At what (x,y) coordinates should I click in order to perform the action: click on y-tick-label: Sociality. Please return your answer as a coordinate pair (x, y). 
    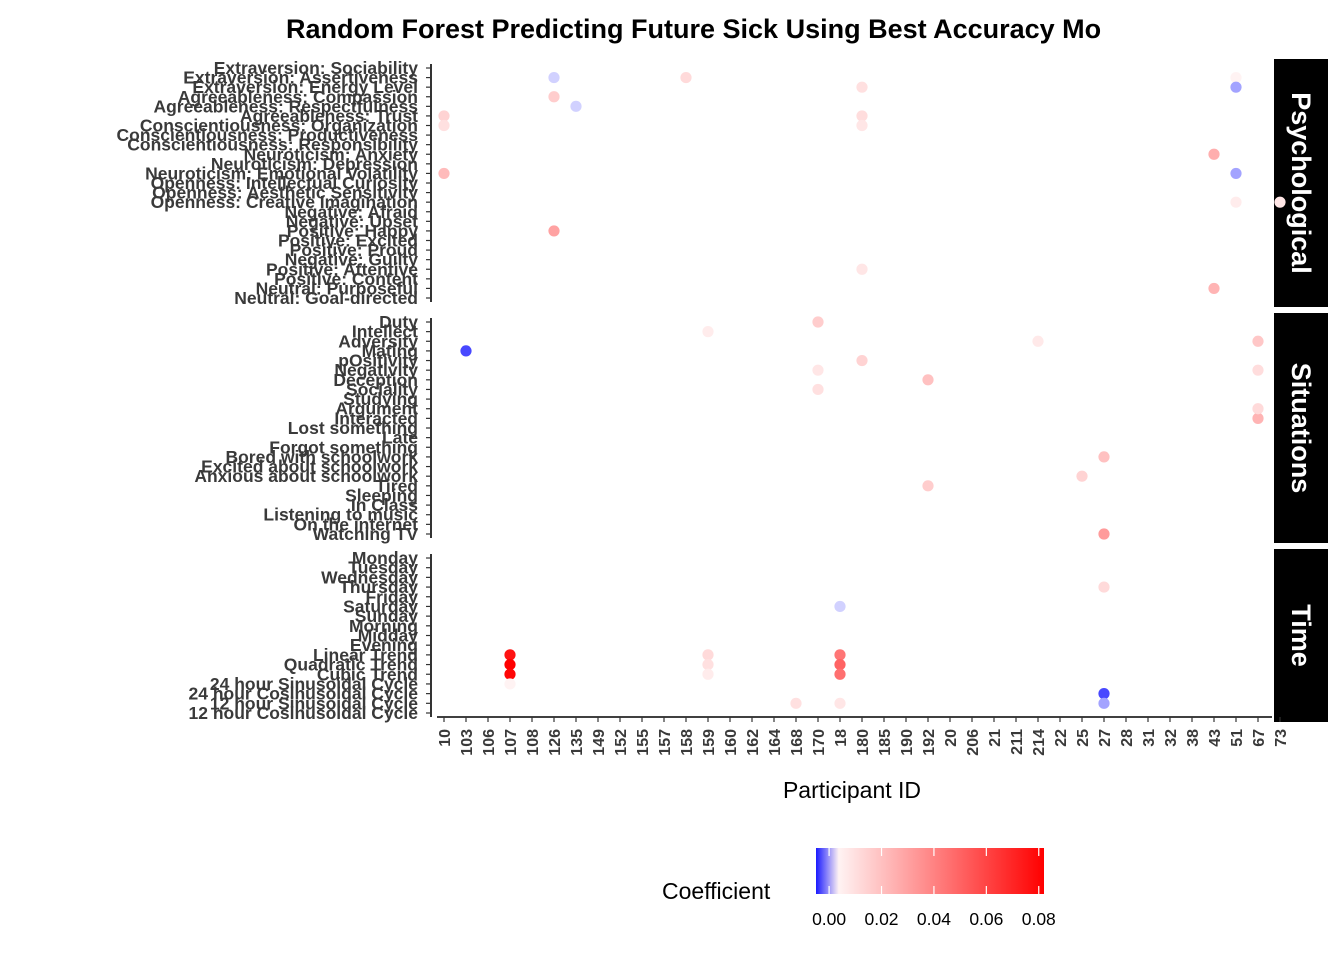
    Looking at the image, I should click on (382, 389).